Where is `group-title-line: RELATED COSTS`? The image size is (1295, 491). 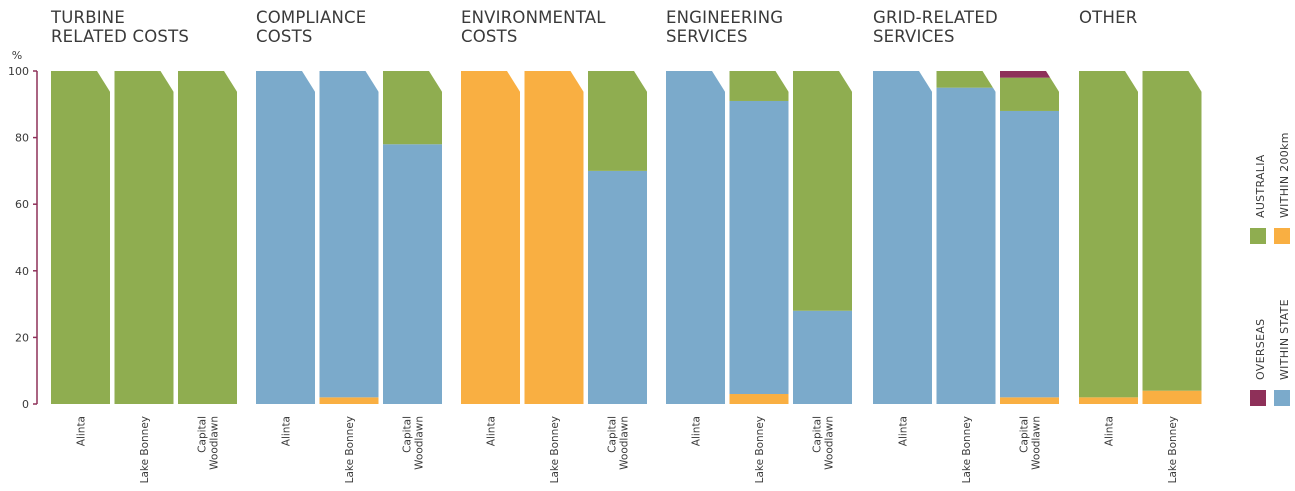
group-title-line: RELATED COSTS is located at coordinates (120, 36).